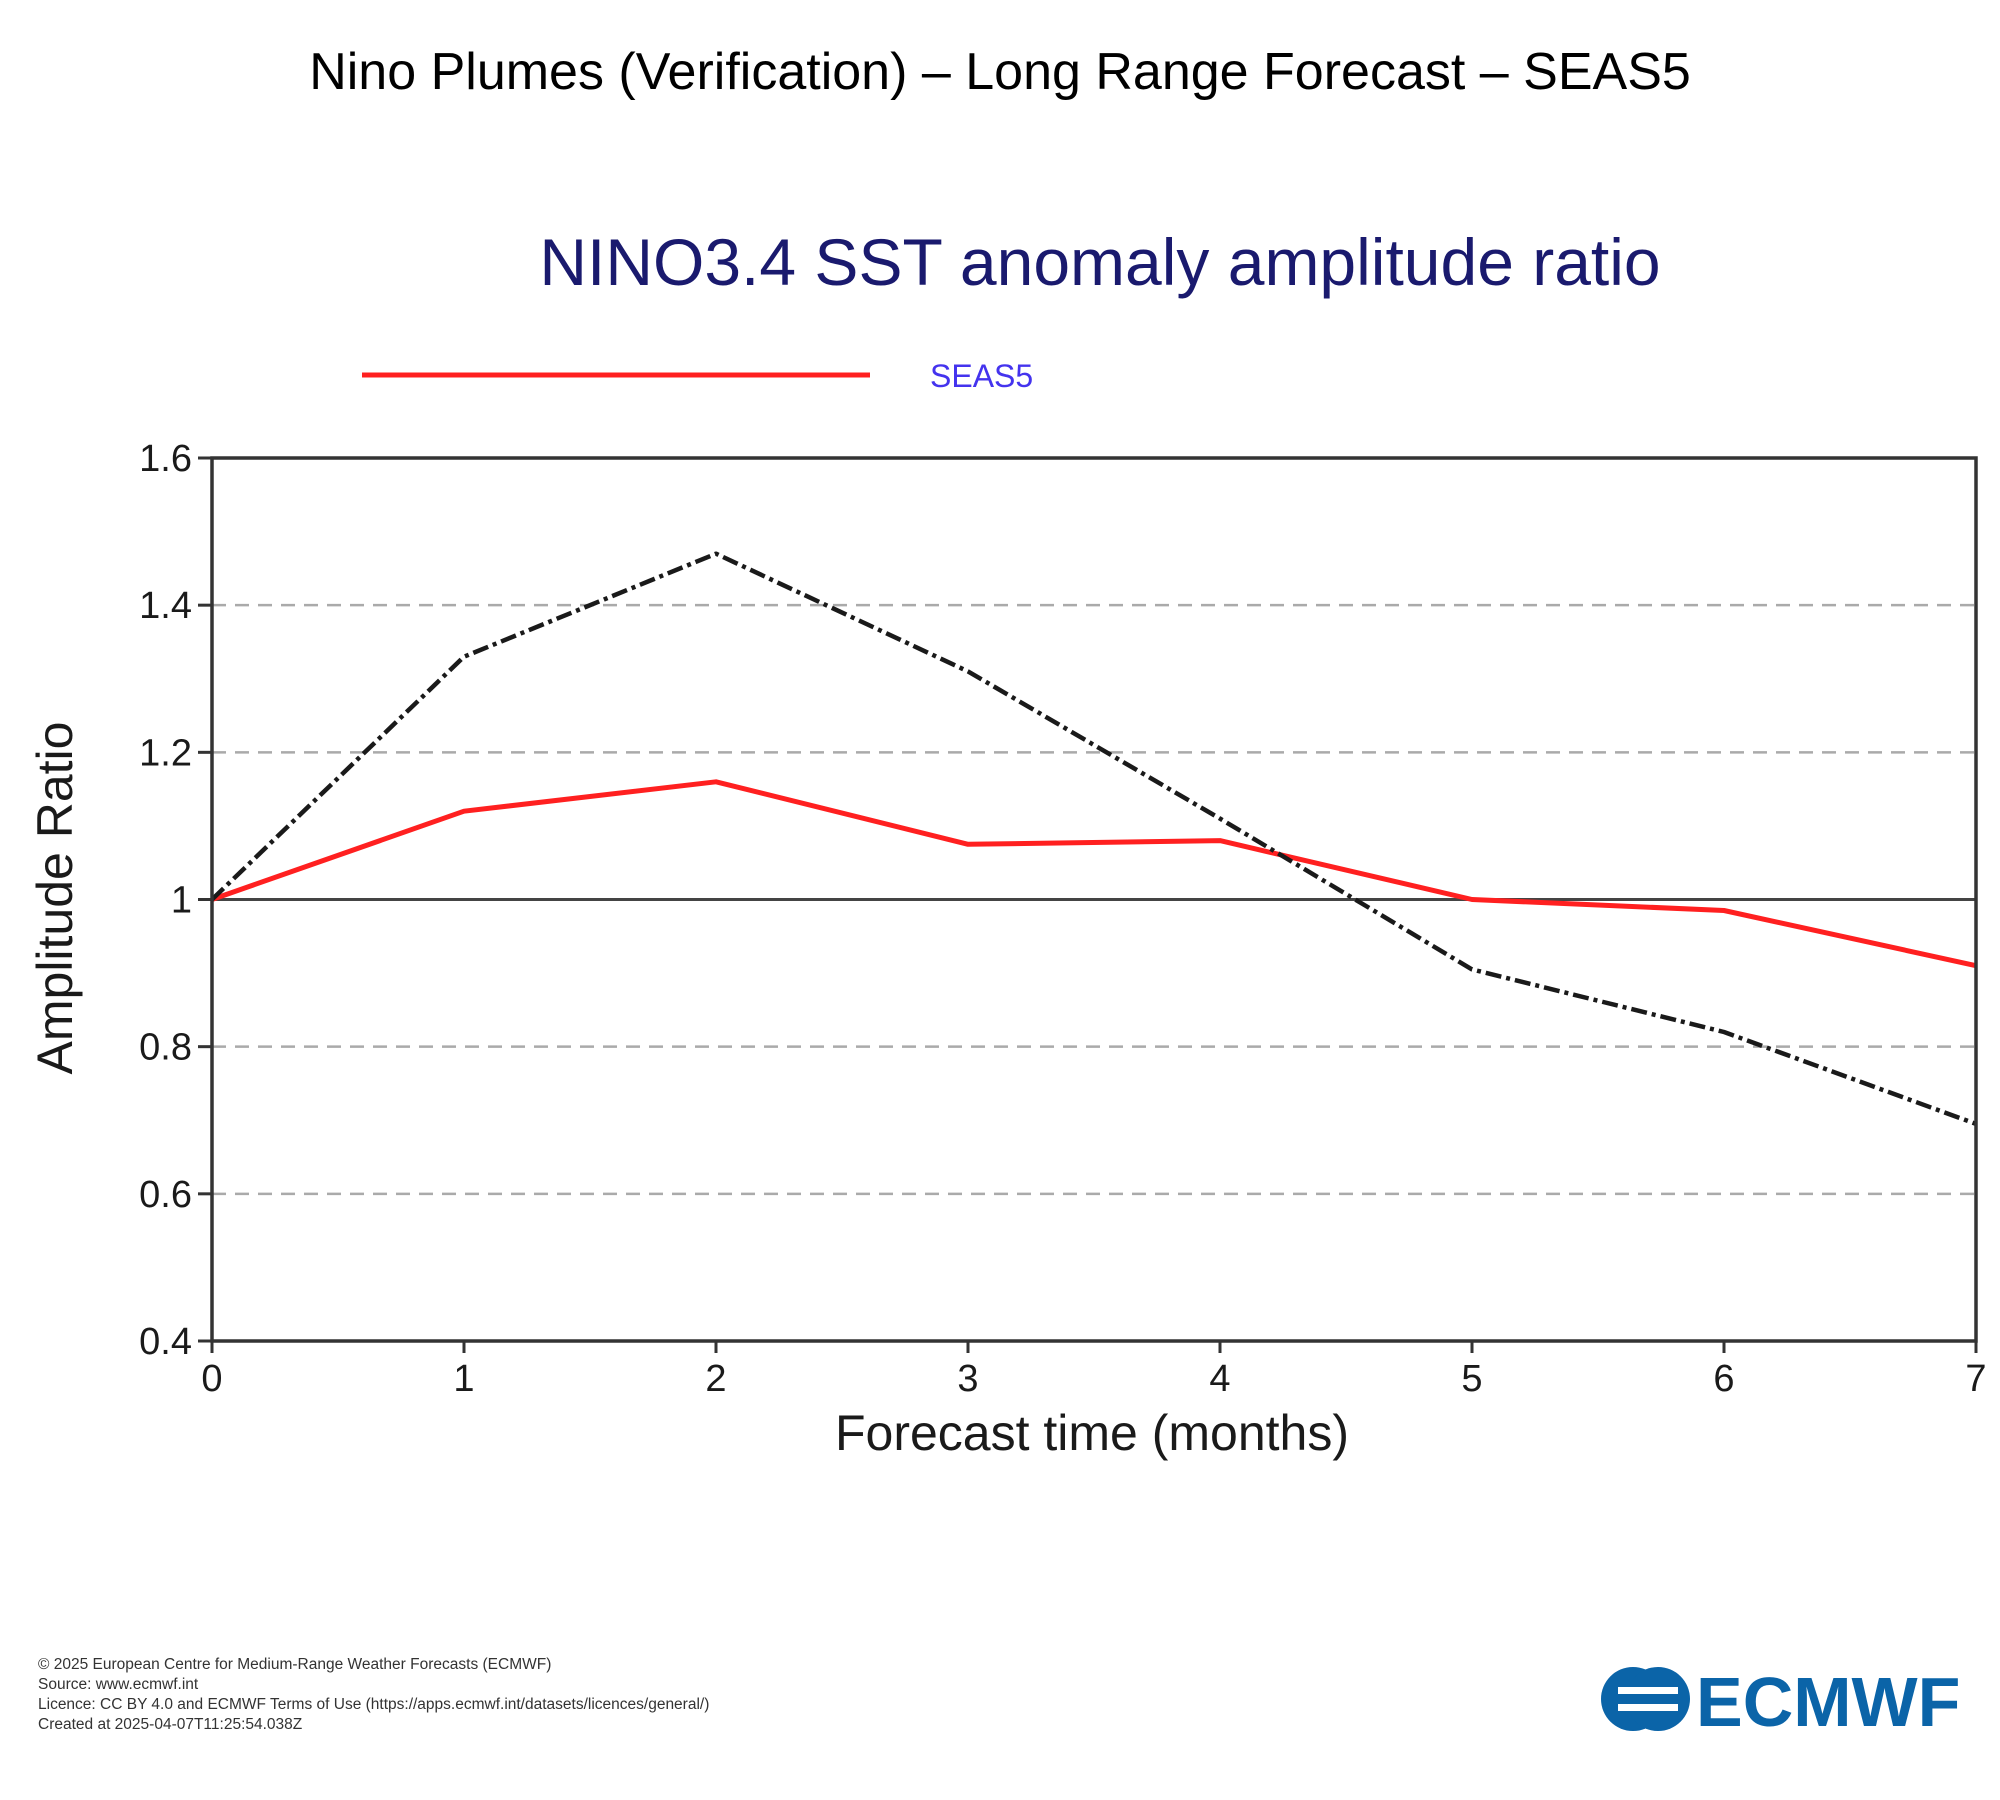 Image resolution: width=2000 pixels, height=1800 pixels. I want to click on x-tick-label: 6, so click(1723, 1379).